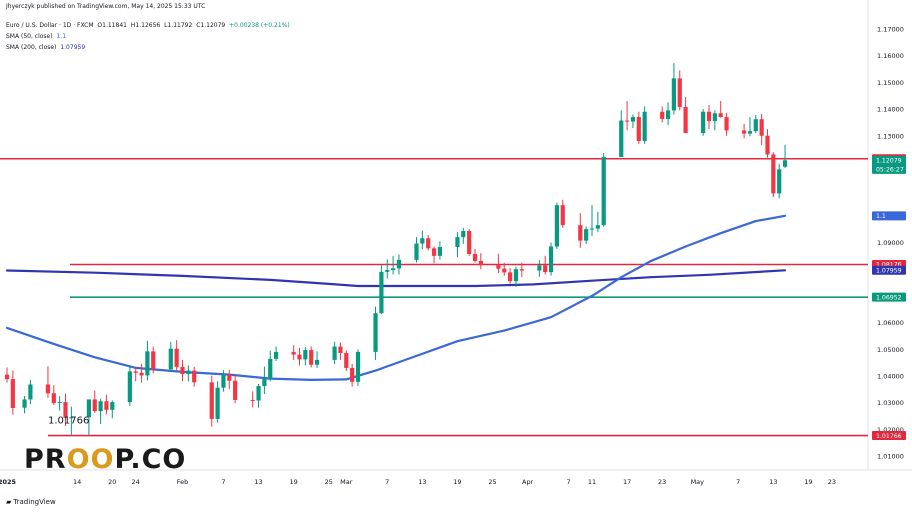  I want to click on sma200-legend: SMA (200, close) 1.07959, so click(46, 47).